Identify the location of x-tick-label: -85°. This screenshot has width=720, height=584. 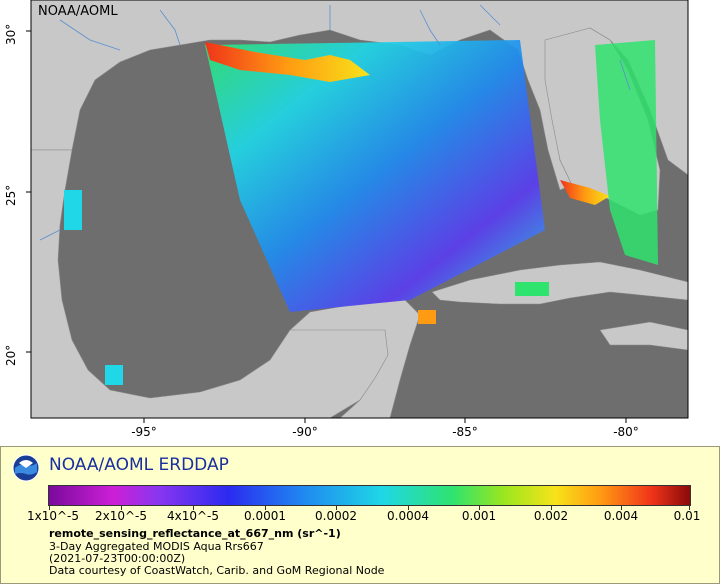
(465, 432).